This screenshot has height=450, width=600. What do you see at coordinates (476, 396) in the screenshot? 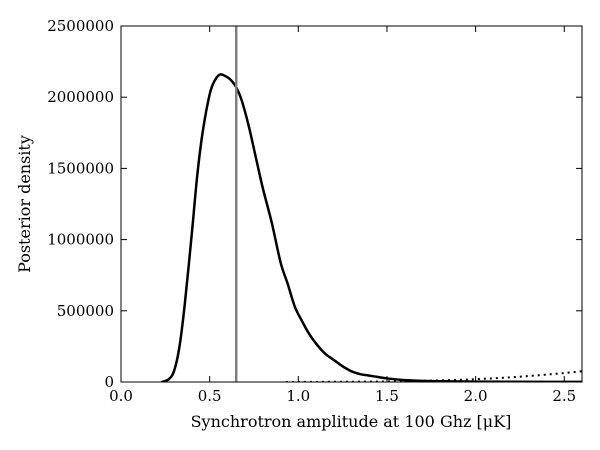
I see `x-tick-label: 2.0` at bounding box center [476, 396].